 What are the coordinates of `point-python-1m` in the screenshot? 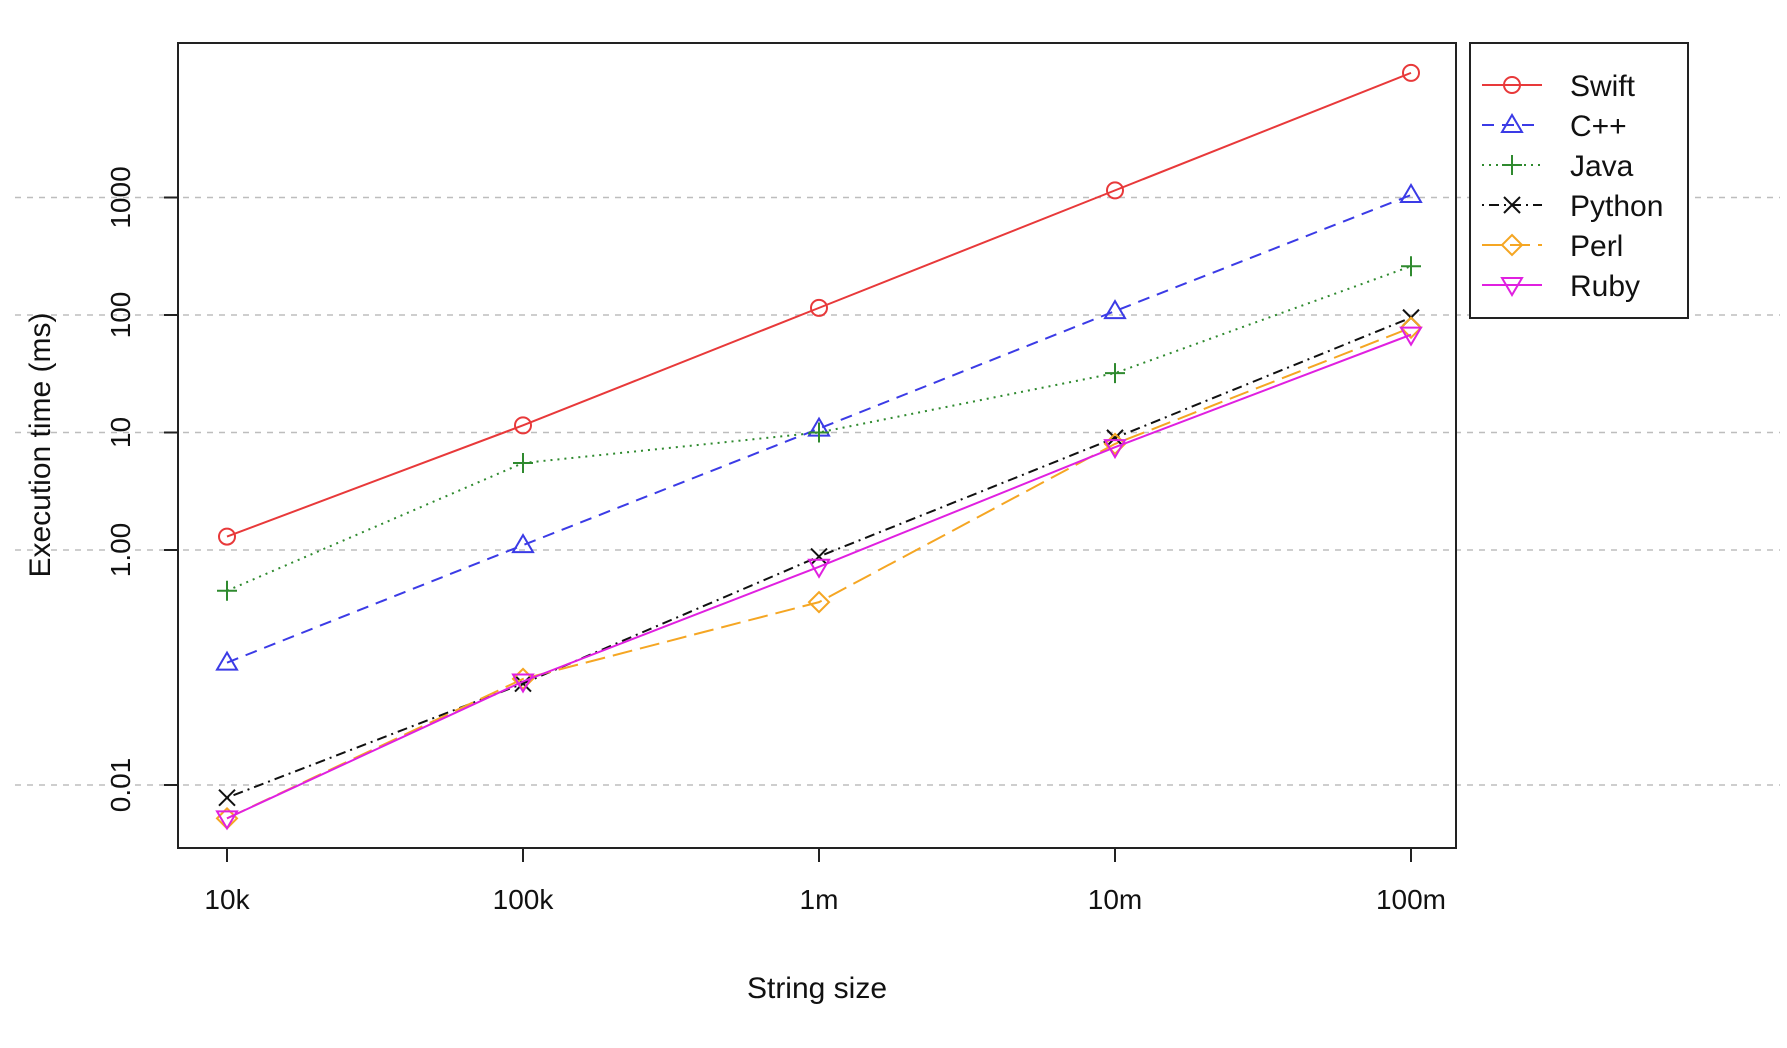 It's located at (819, 556).